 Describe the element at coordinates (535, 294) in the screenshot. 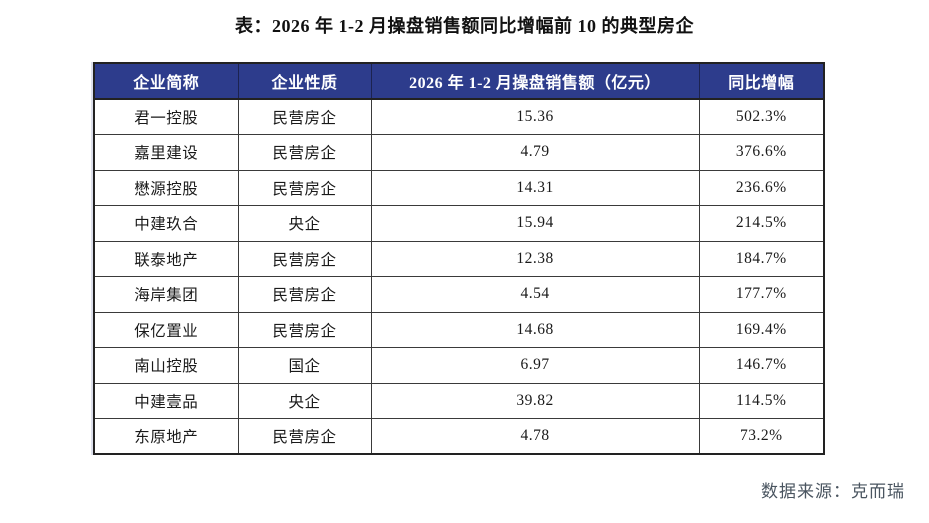

I see `sales-value-cell: 4.54` at that location.